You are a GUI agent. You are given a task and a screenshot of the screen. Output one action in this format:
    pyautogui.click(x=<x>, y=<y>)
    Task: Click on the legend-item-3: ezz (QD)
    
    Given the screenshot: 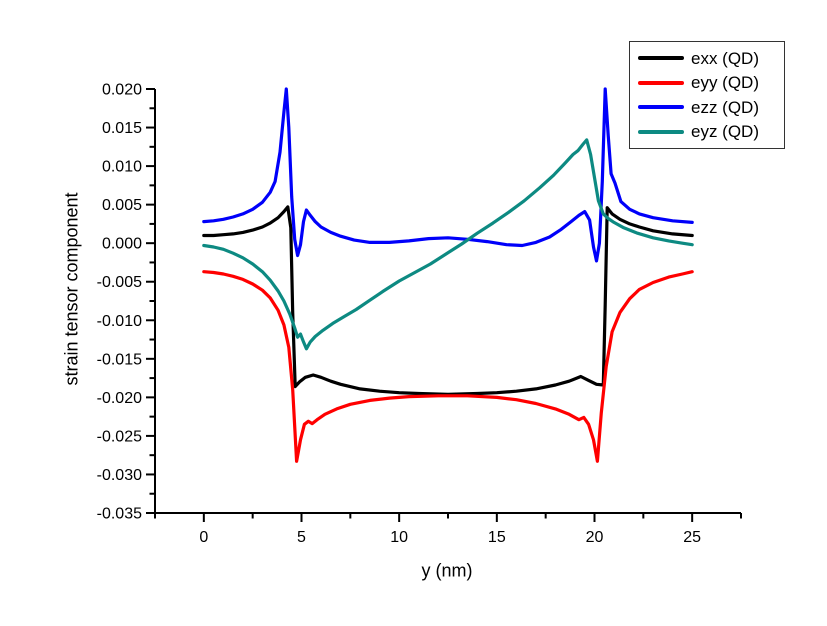 What is the action you would take?
    pyautogui.click(x=707, y=107)
    